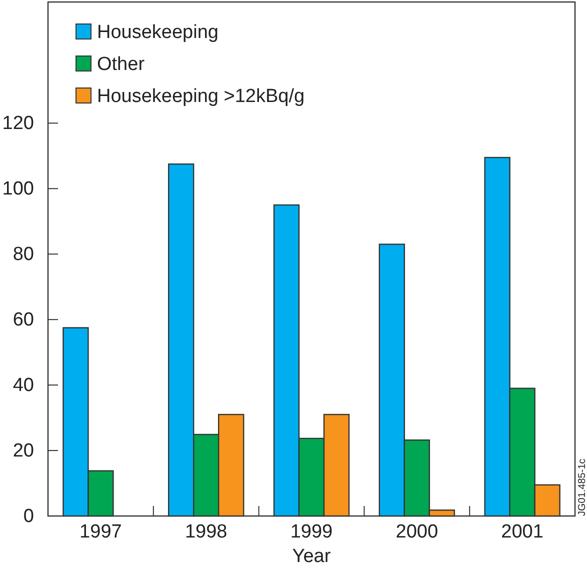 The width and height of the screenshot is (587, 568). Describe the element at coordinates (23, 255) in the screenshot. I see `y-tick-label: 80` at that location.